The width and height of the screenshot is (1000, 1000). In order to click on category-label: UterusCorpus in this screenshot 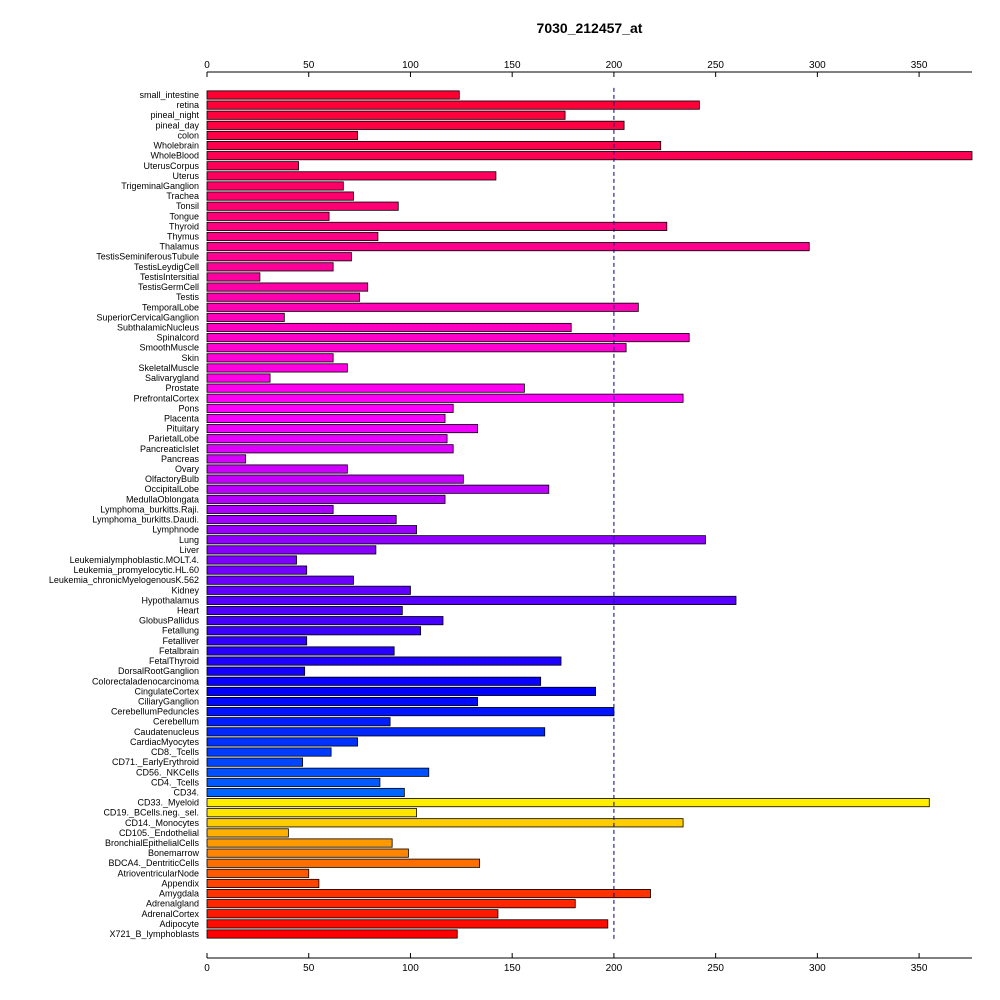, I will do `click(171, 166)`.